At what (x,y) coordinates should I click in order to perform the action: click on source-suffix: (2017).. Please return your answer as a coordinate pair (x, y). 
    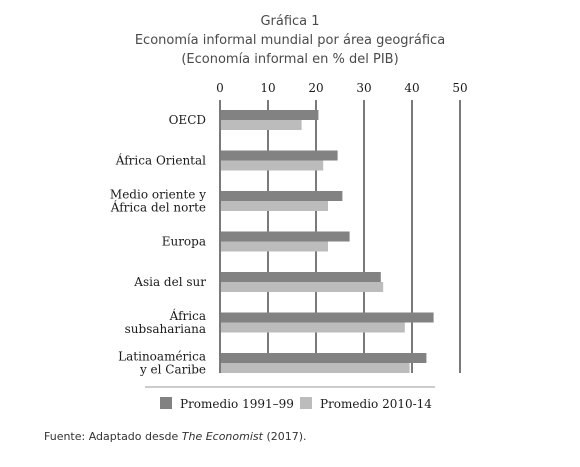
    Looking at the image, I should click on (284, 436).